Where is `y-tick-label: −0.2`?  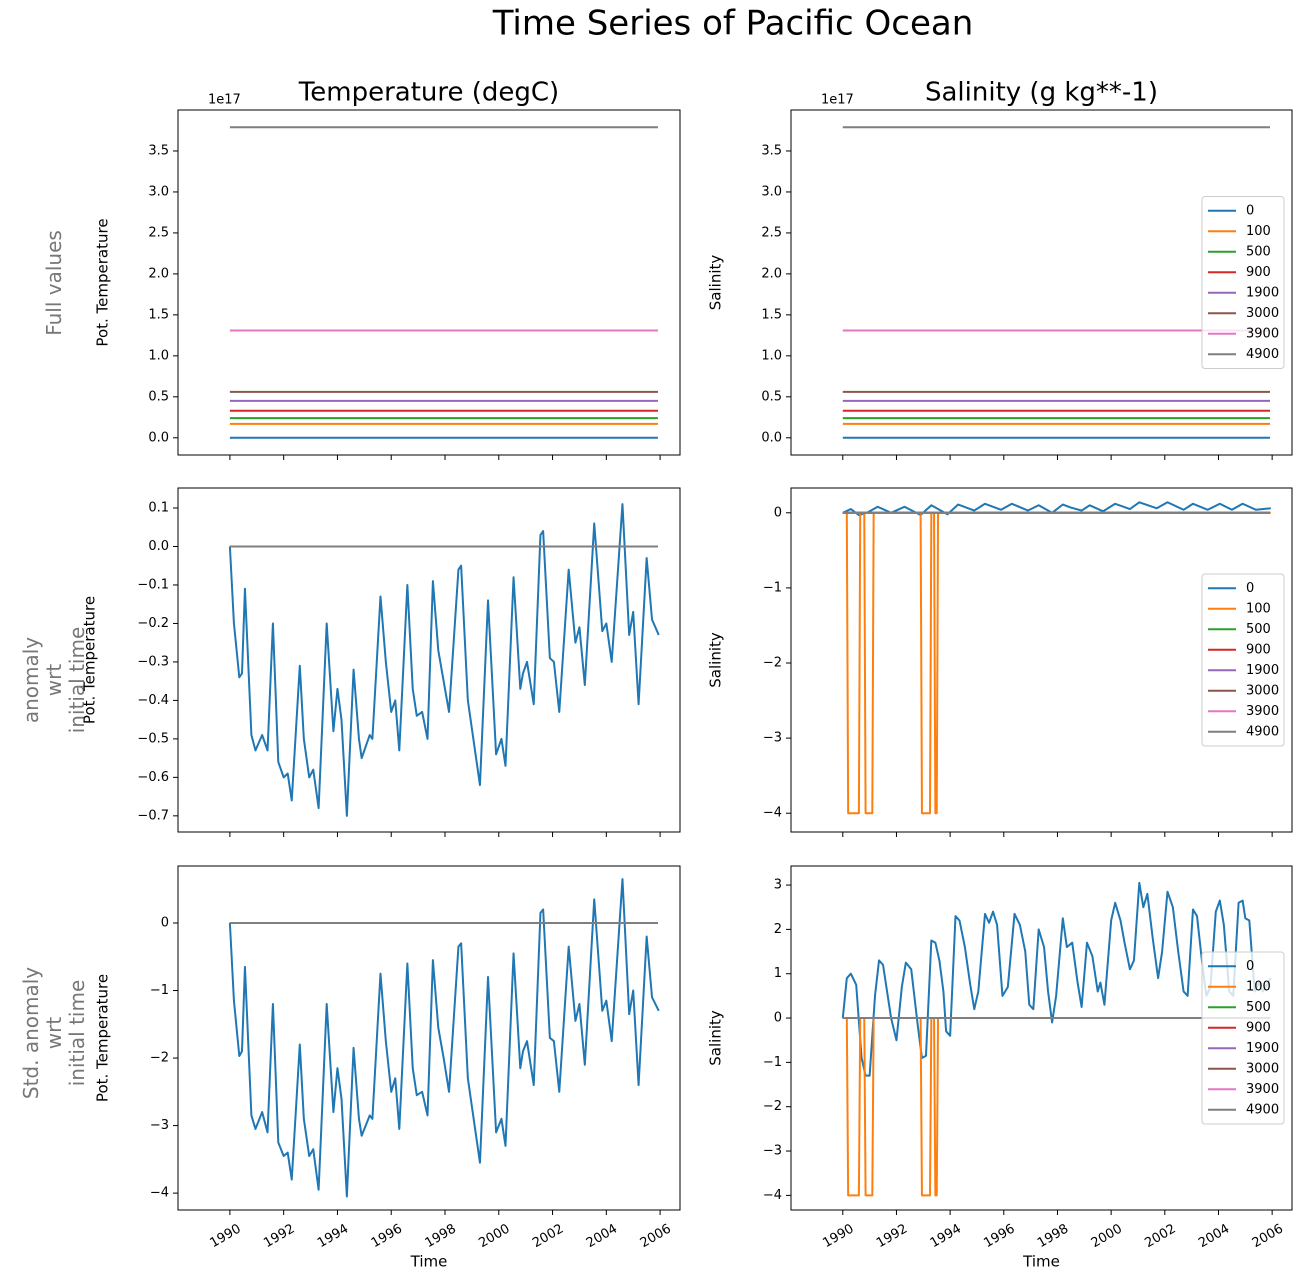 y-tick-label: −0.2 is located at coordinates (153, 623).